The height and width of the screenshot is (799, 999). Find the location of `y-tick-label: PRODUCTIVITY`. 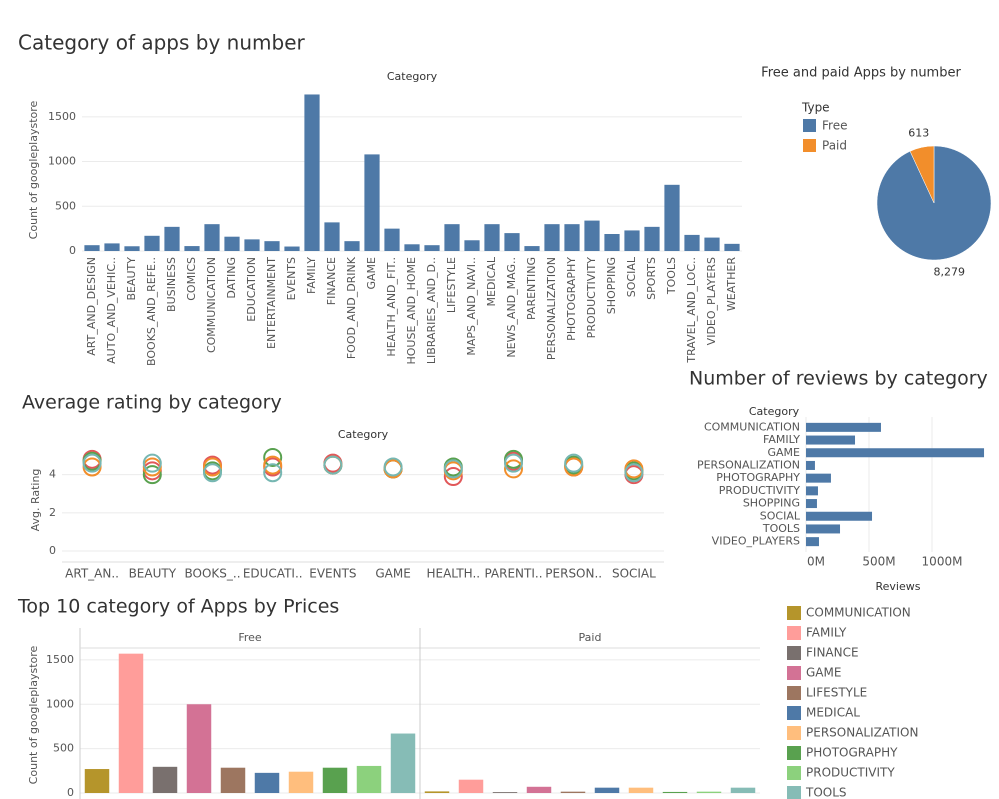

y-tick-label: PRODUCTIVITY is located at coordinates (760, 490).